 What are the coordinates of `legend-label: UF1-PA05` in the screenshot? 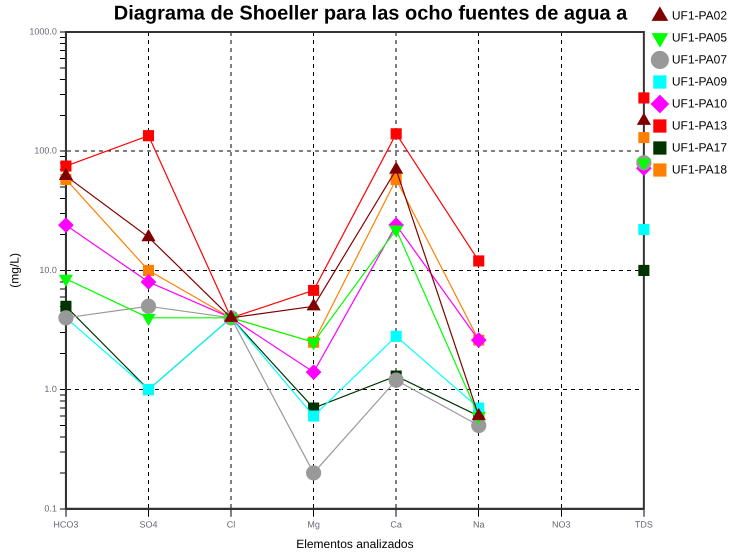 It's located at (700, 37).